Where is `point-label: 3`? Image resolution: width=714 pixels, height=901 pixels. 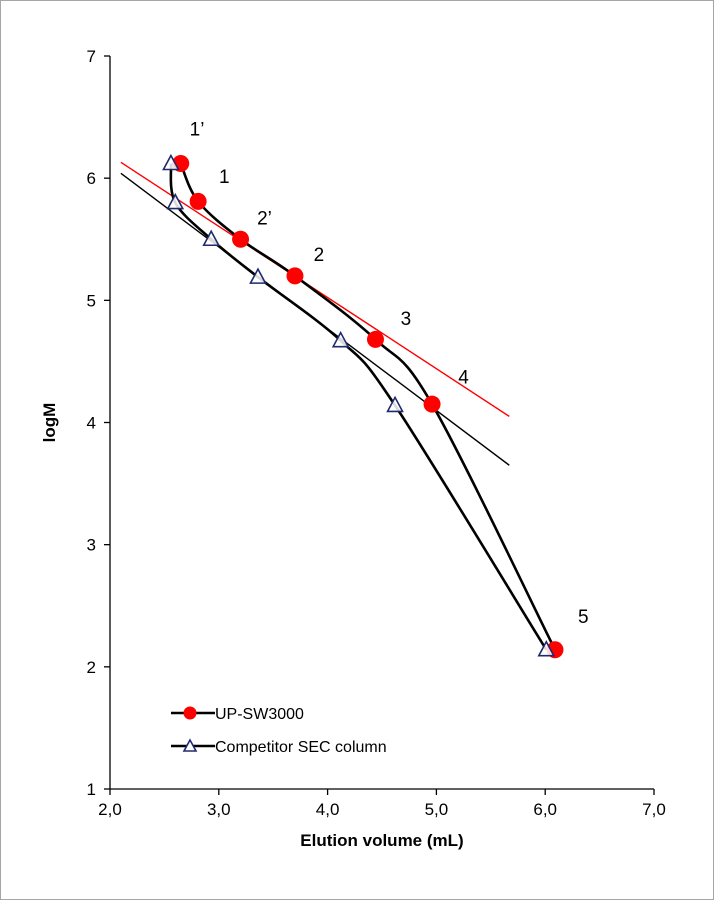 point-label: 3 is located at coordinates (406, 319).